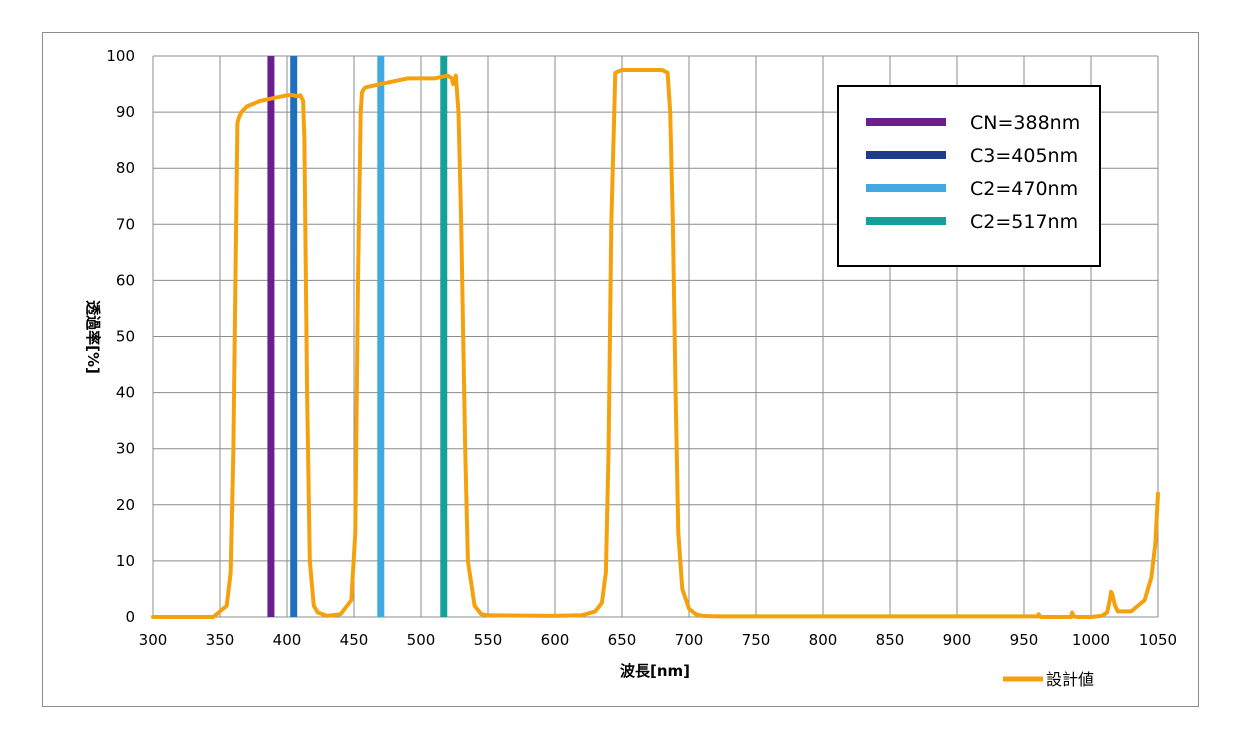 Image resolution: width=1240 pixels, height=738 pixels. Describe the element at coordinates (354, 640) in the screenshot. I see `x-tick-label: 450` at that location.